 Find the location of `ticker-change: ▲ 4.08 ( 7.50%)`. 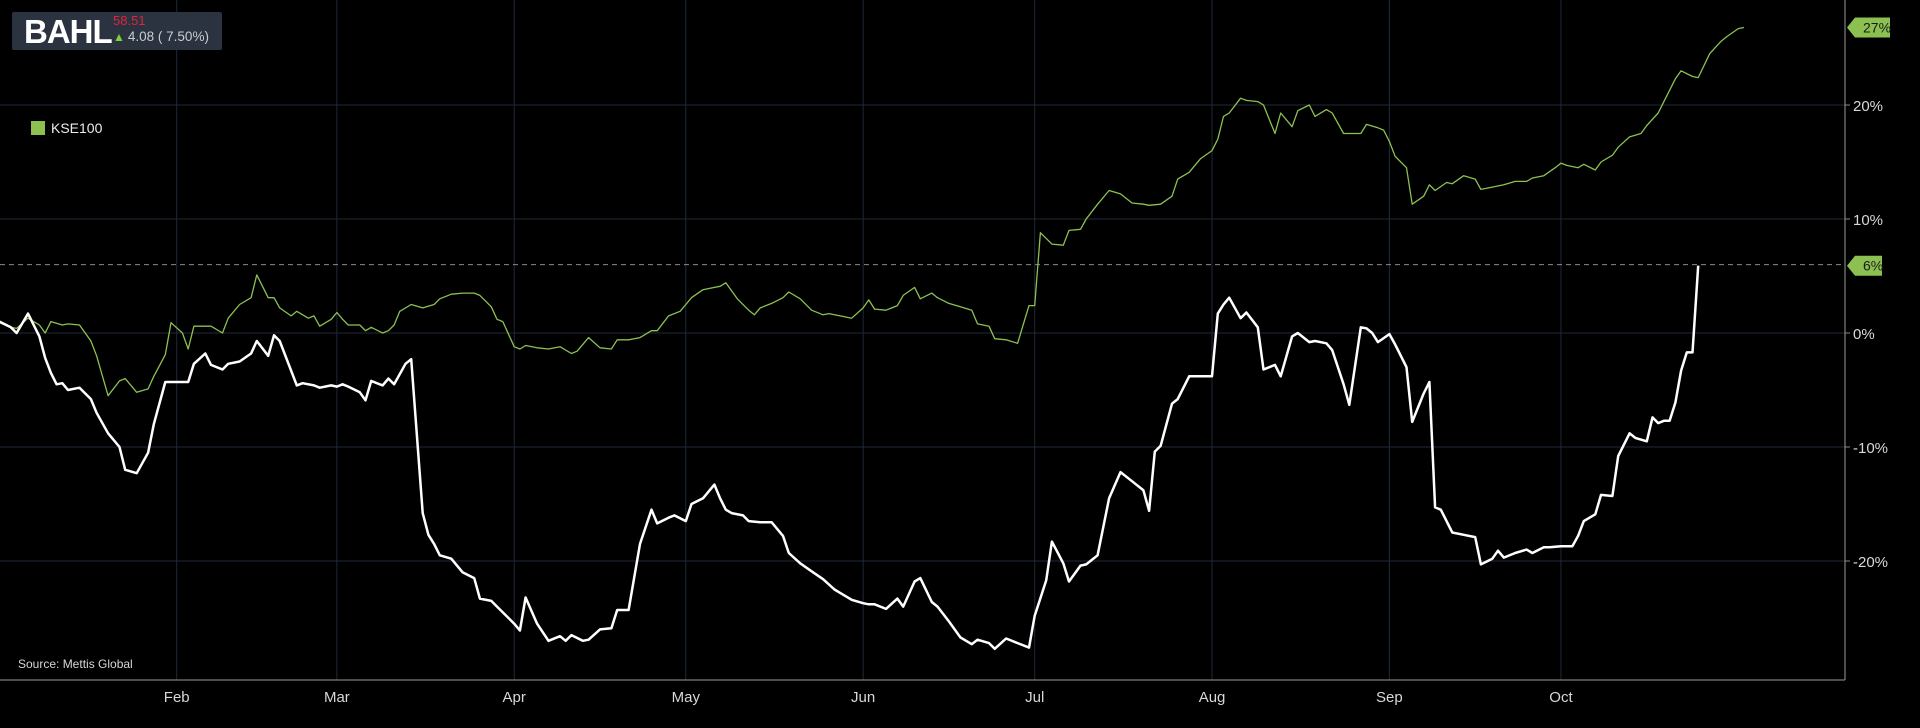

ticker-change: ▲ 4.08 ( 7.50%) is located at coordinates (161, 36).